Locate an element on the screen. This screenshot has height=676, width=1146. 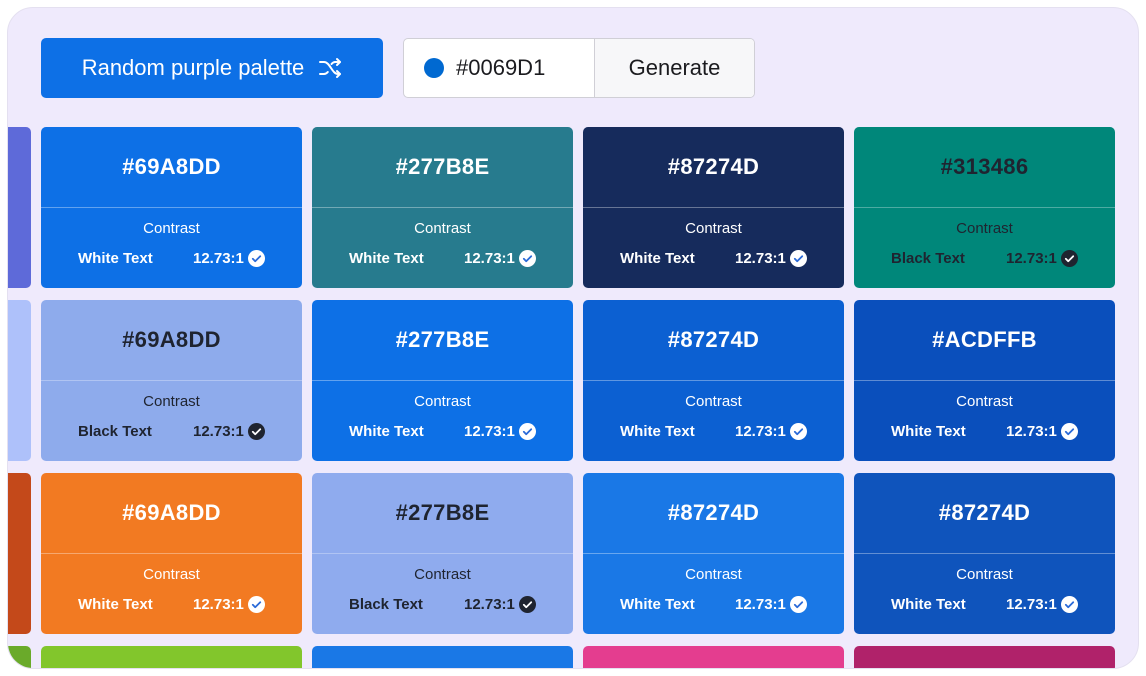
card-hex-code: #313486 is located at coordinates (984, 166).